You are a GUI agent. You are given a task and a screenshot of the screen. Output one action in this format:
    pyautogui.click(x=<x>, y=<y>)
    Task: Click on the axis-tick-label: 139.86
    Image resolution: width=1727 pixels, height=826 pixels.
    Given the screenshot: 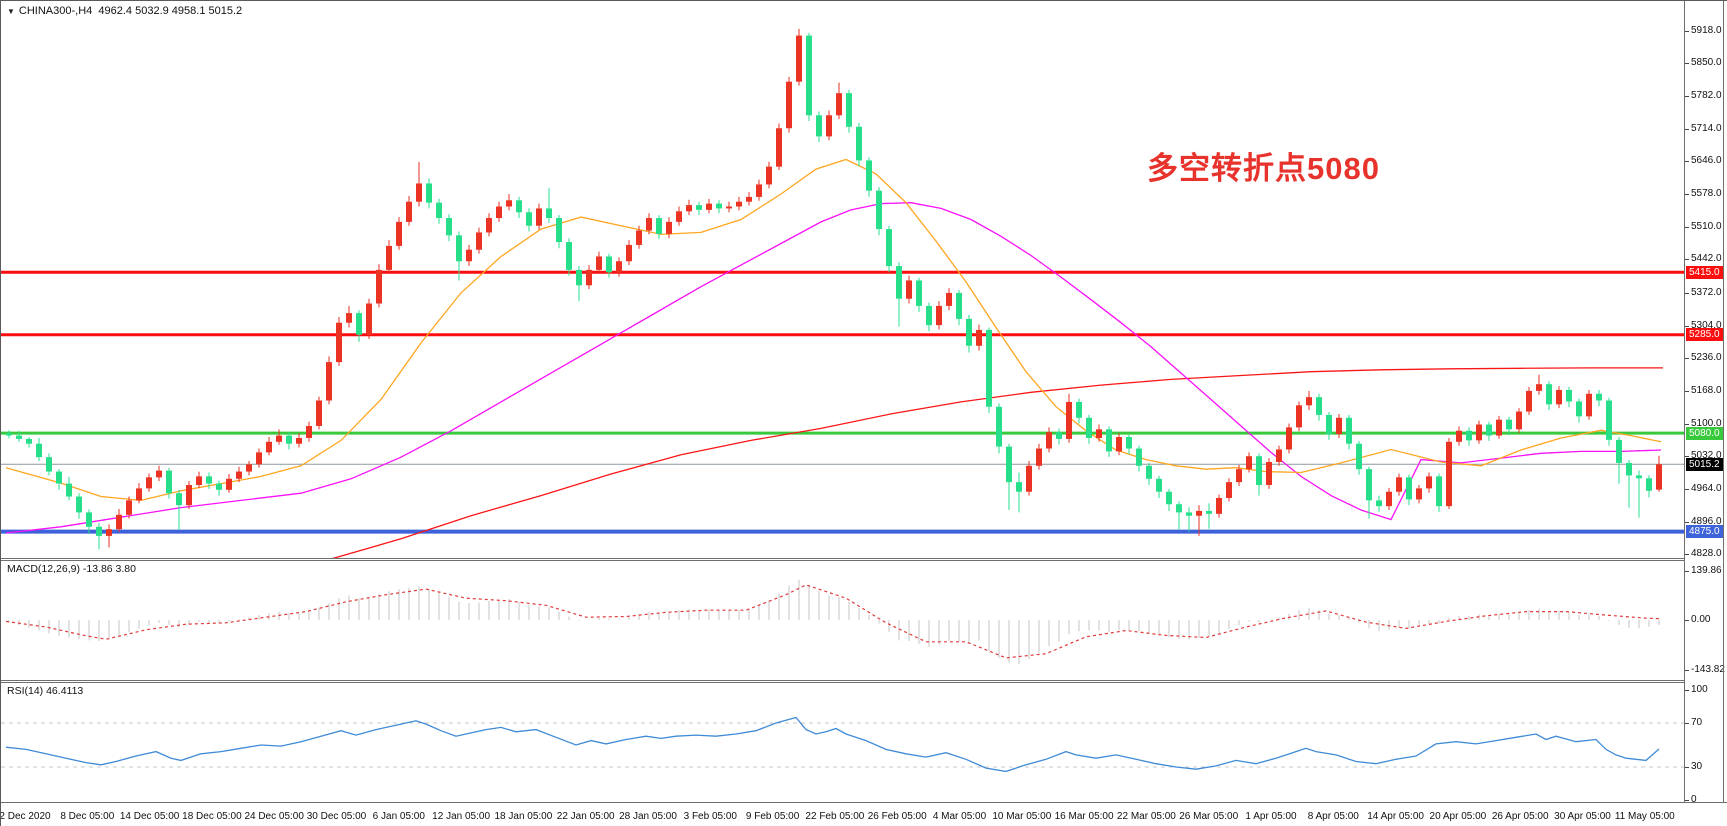 What is the action you would take?
    pyautogui.click(x=1706, y=570)
    